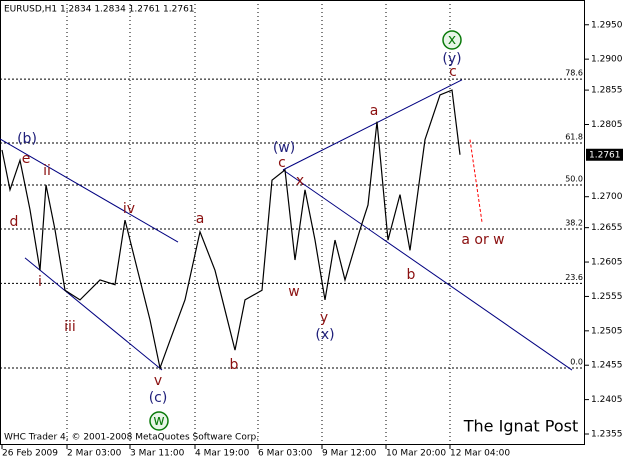  Describe the element at coordinates (607, 60) in the screenshot. I see `y-tick-label: 1.2900` at that location.